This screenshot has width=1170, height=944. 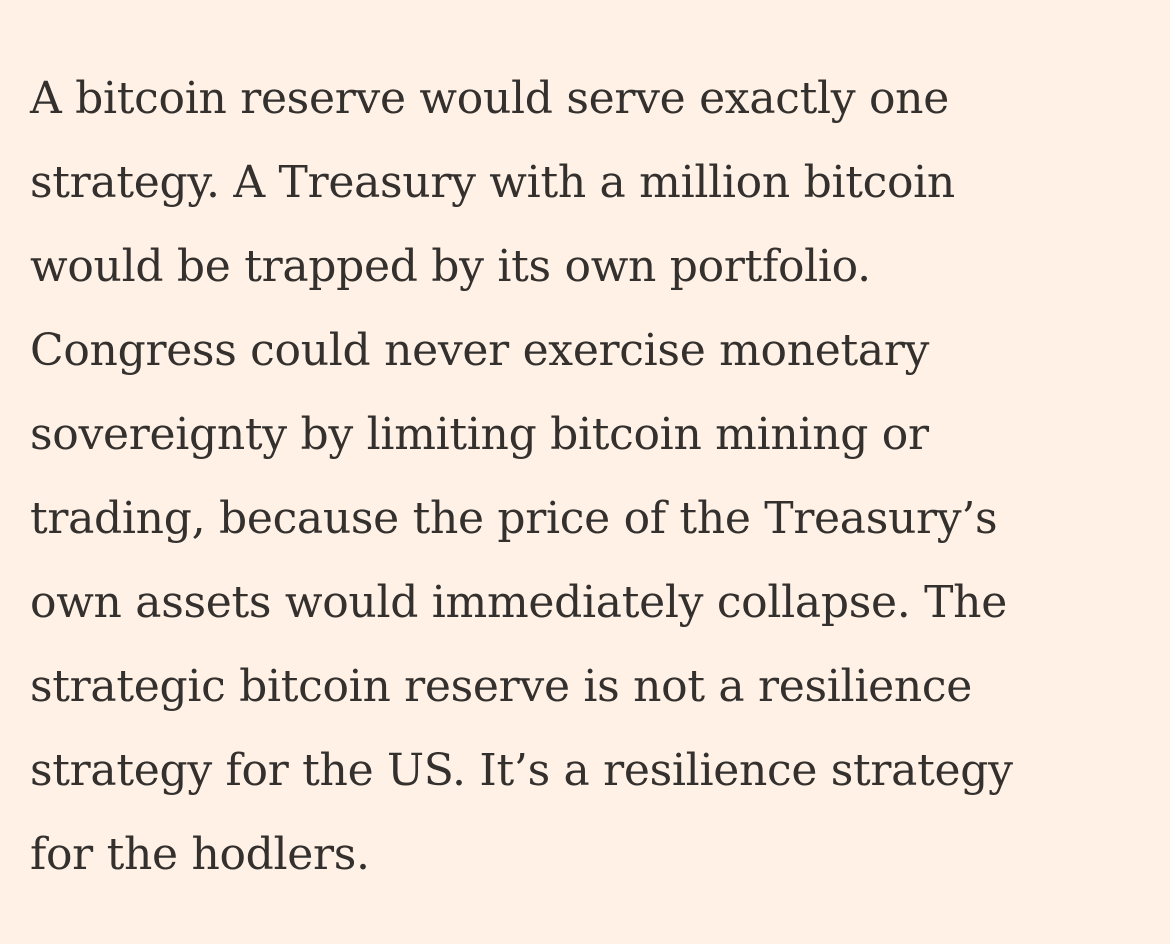 What do you see at coordinates (200, 854) in the screenshot?
I see `paragraph-line: for the hodlers.` at bounding box center [200, 854].